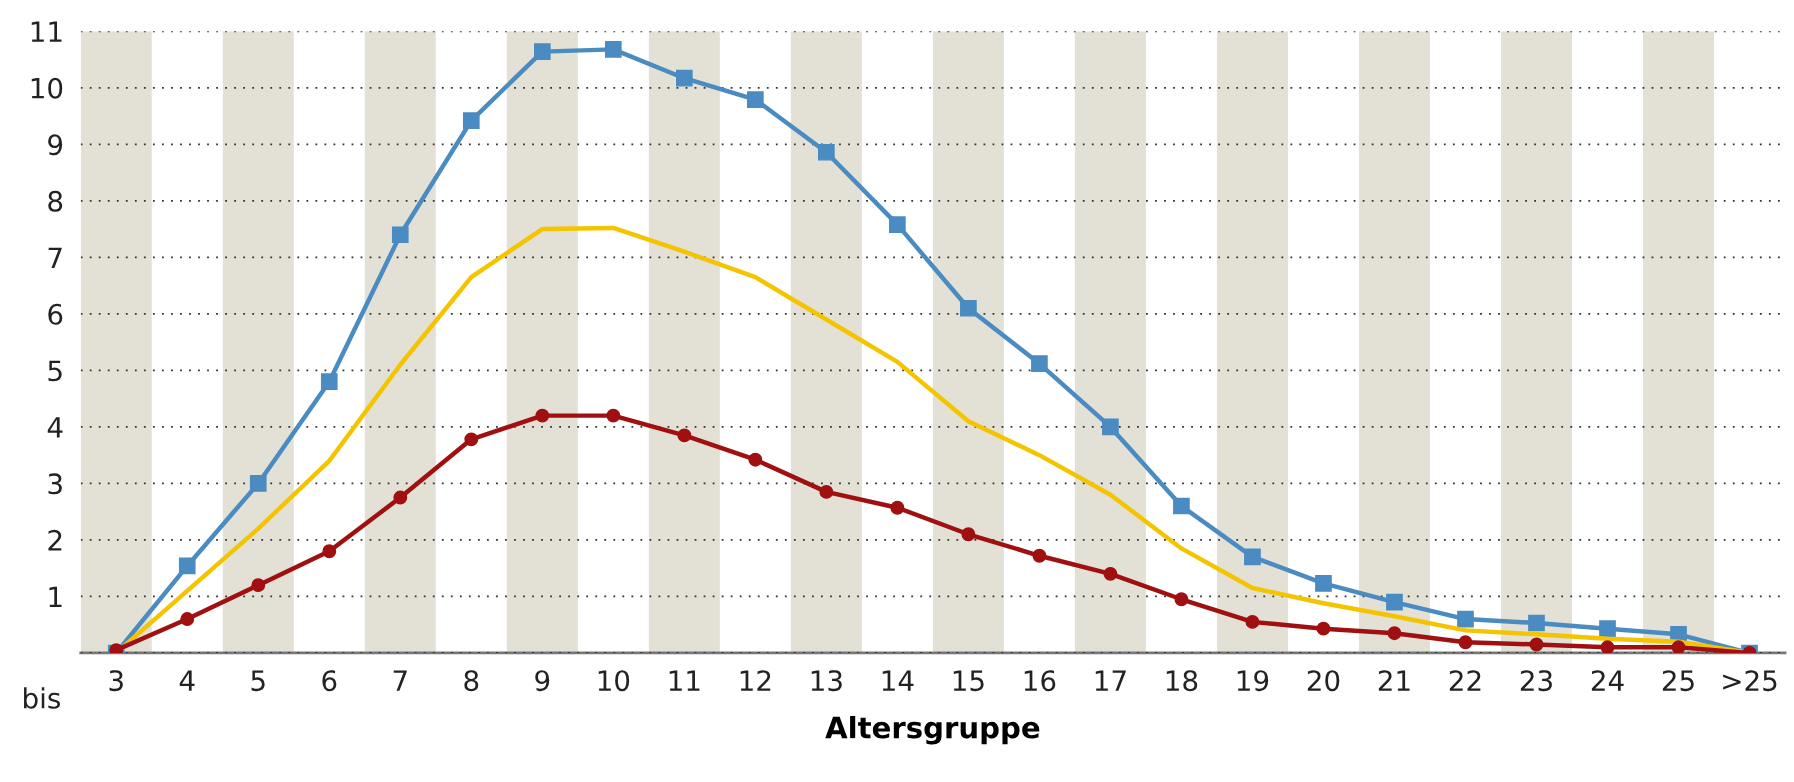  I want to click on x-tick-label: 20, so click(1323, 681).